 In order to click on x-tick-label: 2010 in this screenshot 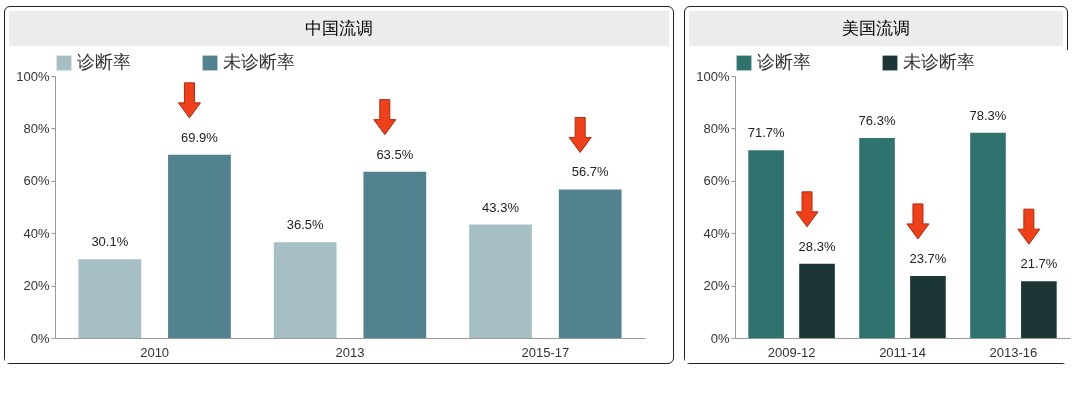, I will do `click(155, 352)`.